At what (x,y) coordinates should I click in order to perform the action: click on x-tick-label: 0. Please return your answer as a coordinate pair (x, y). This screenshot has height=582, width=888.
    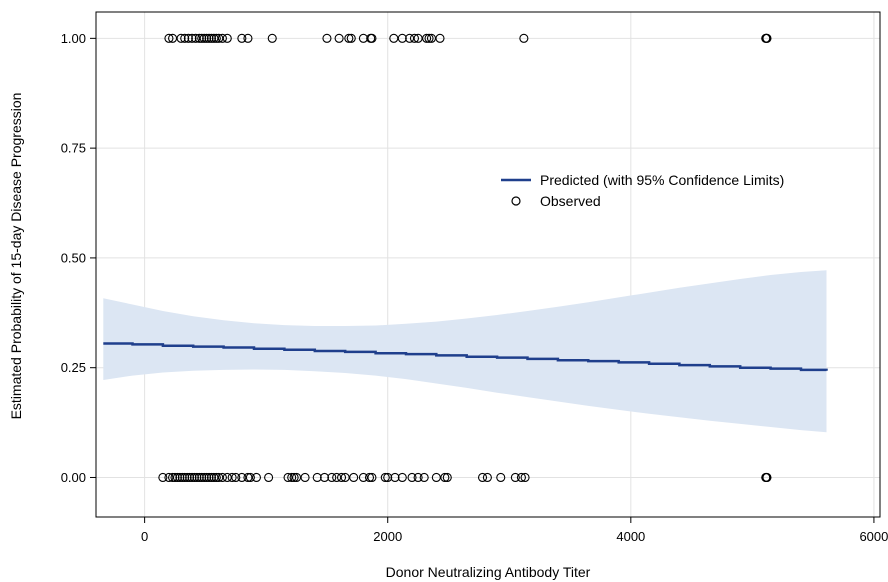
    Looking at the image, I should click on (144, 536).